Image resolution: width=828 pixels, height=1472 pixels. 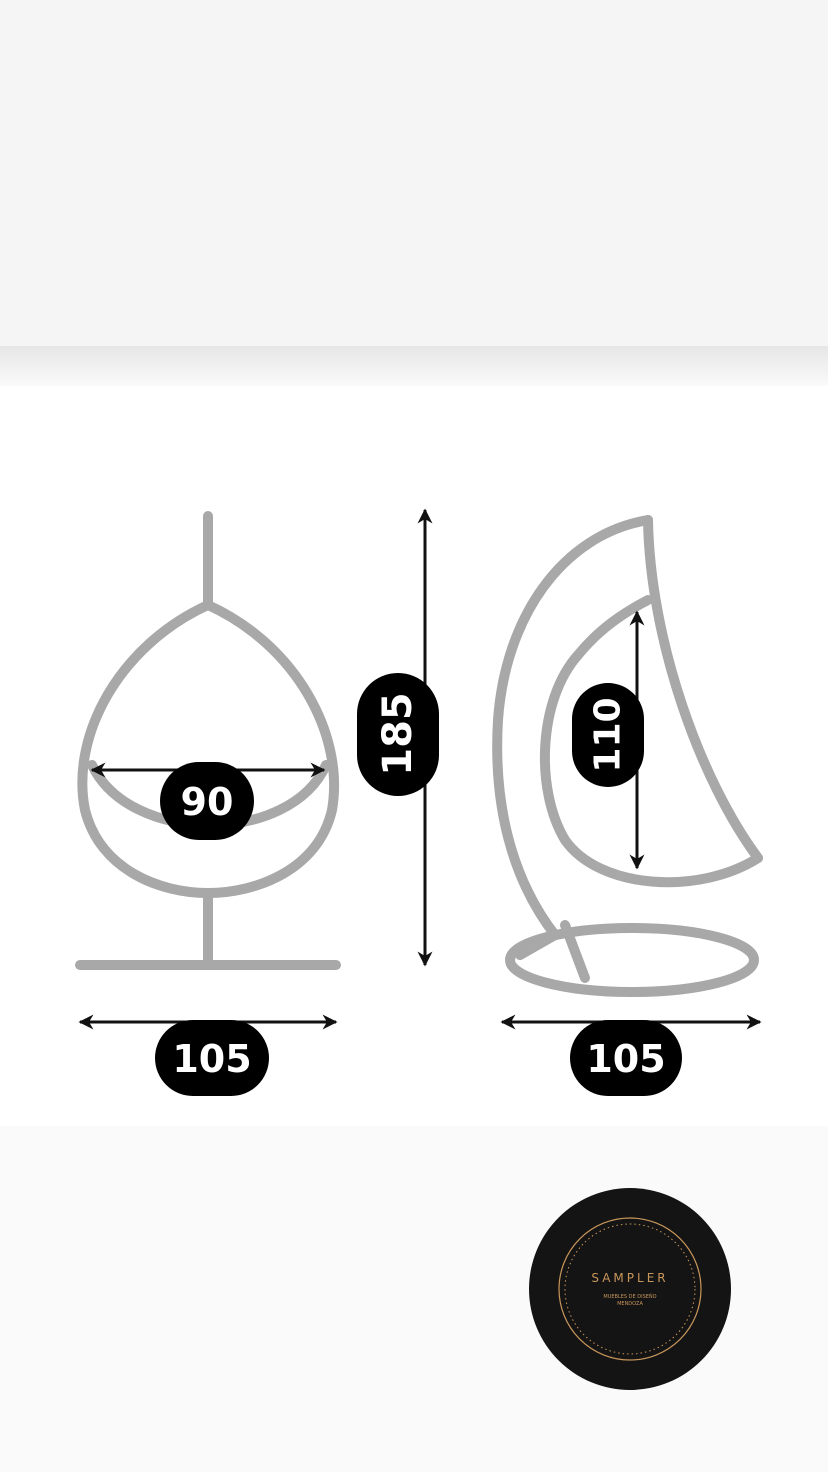 I want to click on side-view-chair, so click(x=627, y=756).